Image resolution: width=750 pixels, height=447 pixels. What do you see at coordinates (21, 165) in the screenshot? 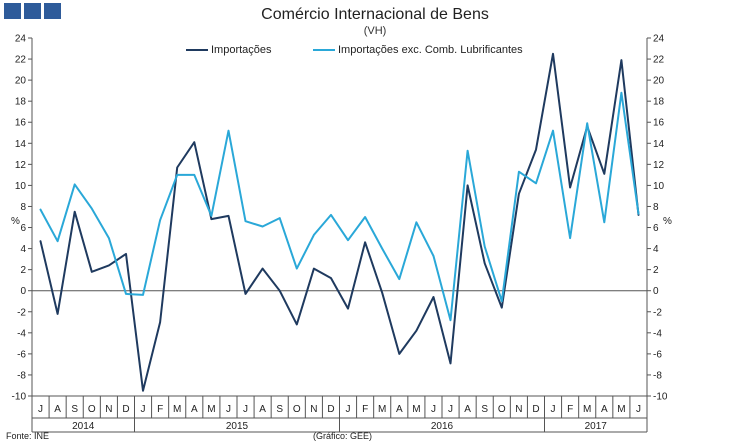
I see `y-tick-label-left: 12` at bounding box center [21, 165].